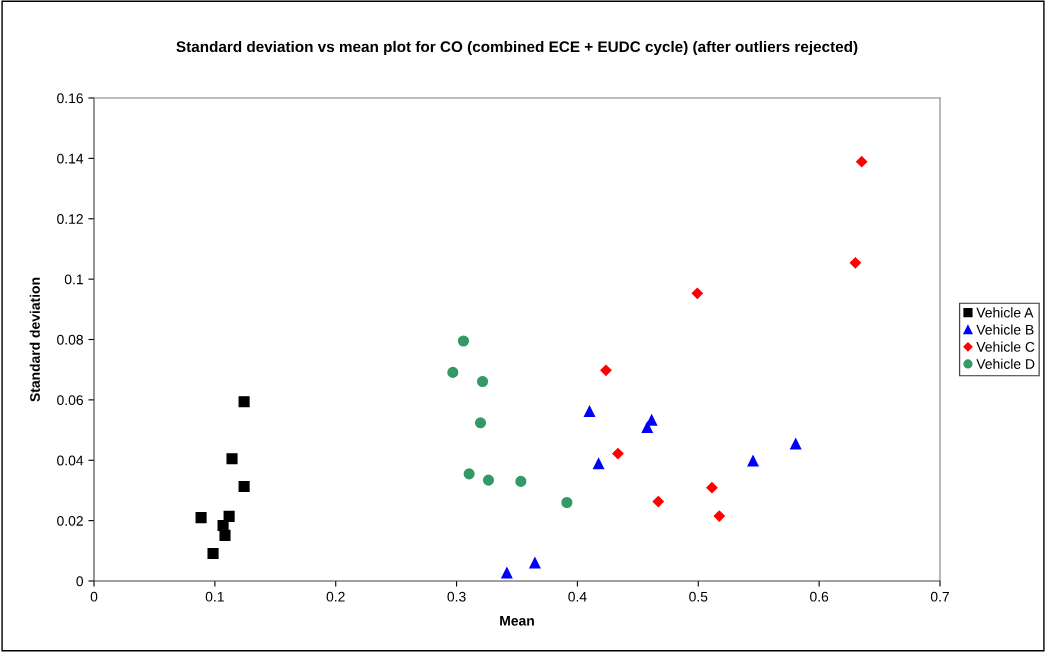 The height and width of the screenshot is (652, 1046). I want to click on y-tick-label: 0.1, so click(73, 279).